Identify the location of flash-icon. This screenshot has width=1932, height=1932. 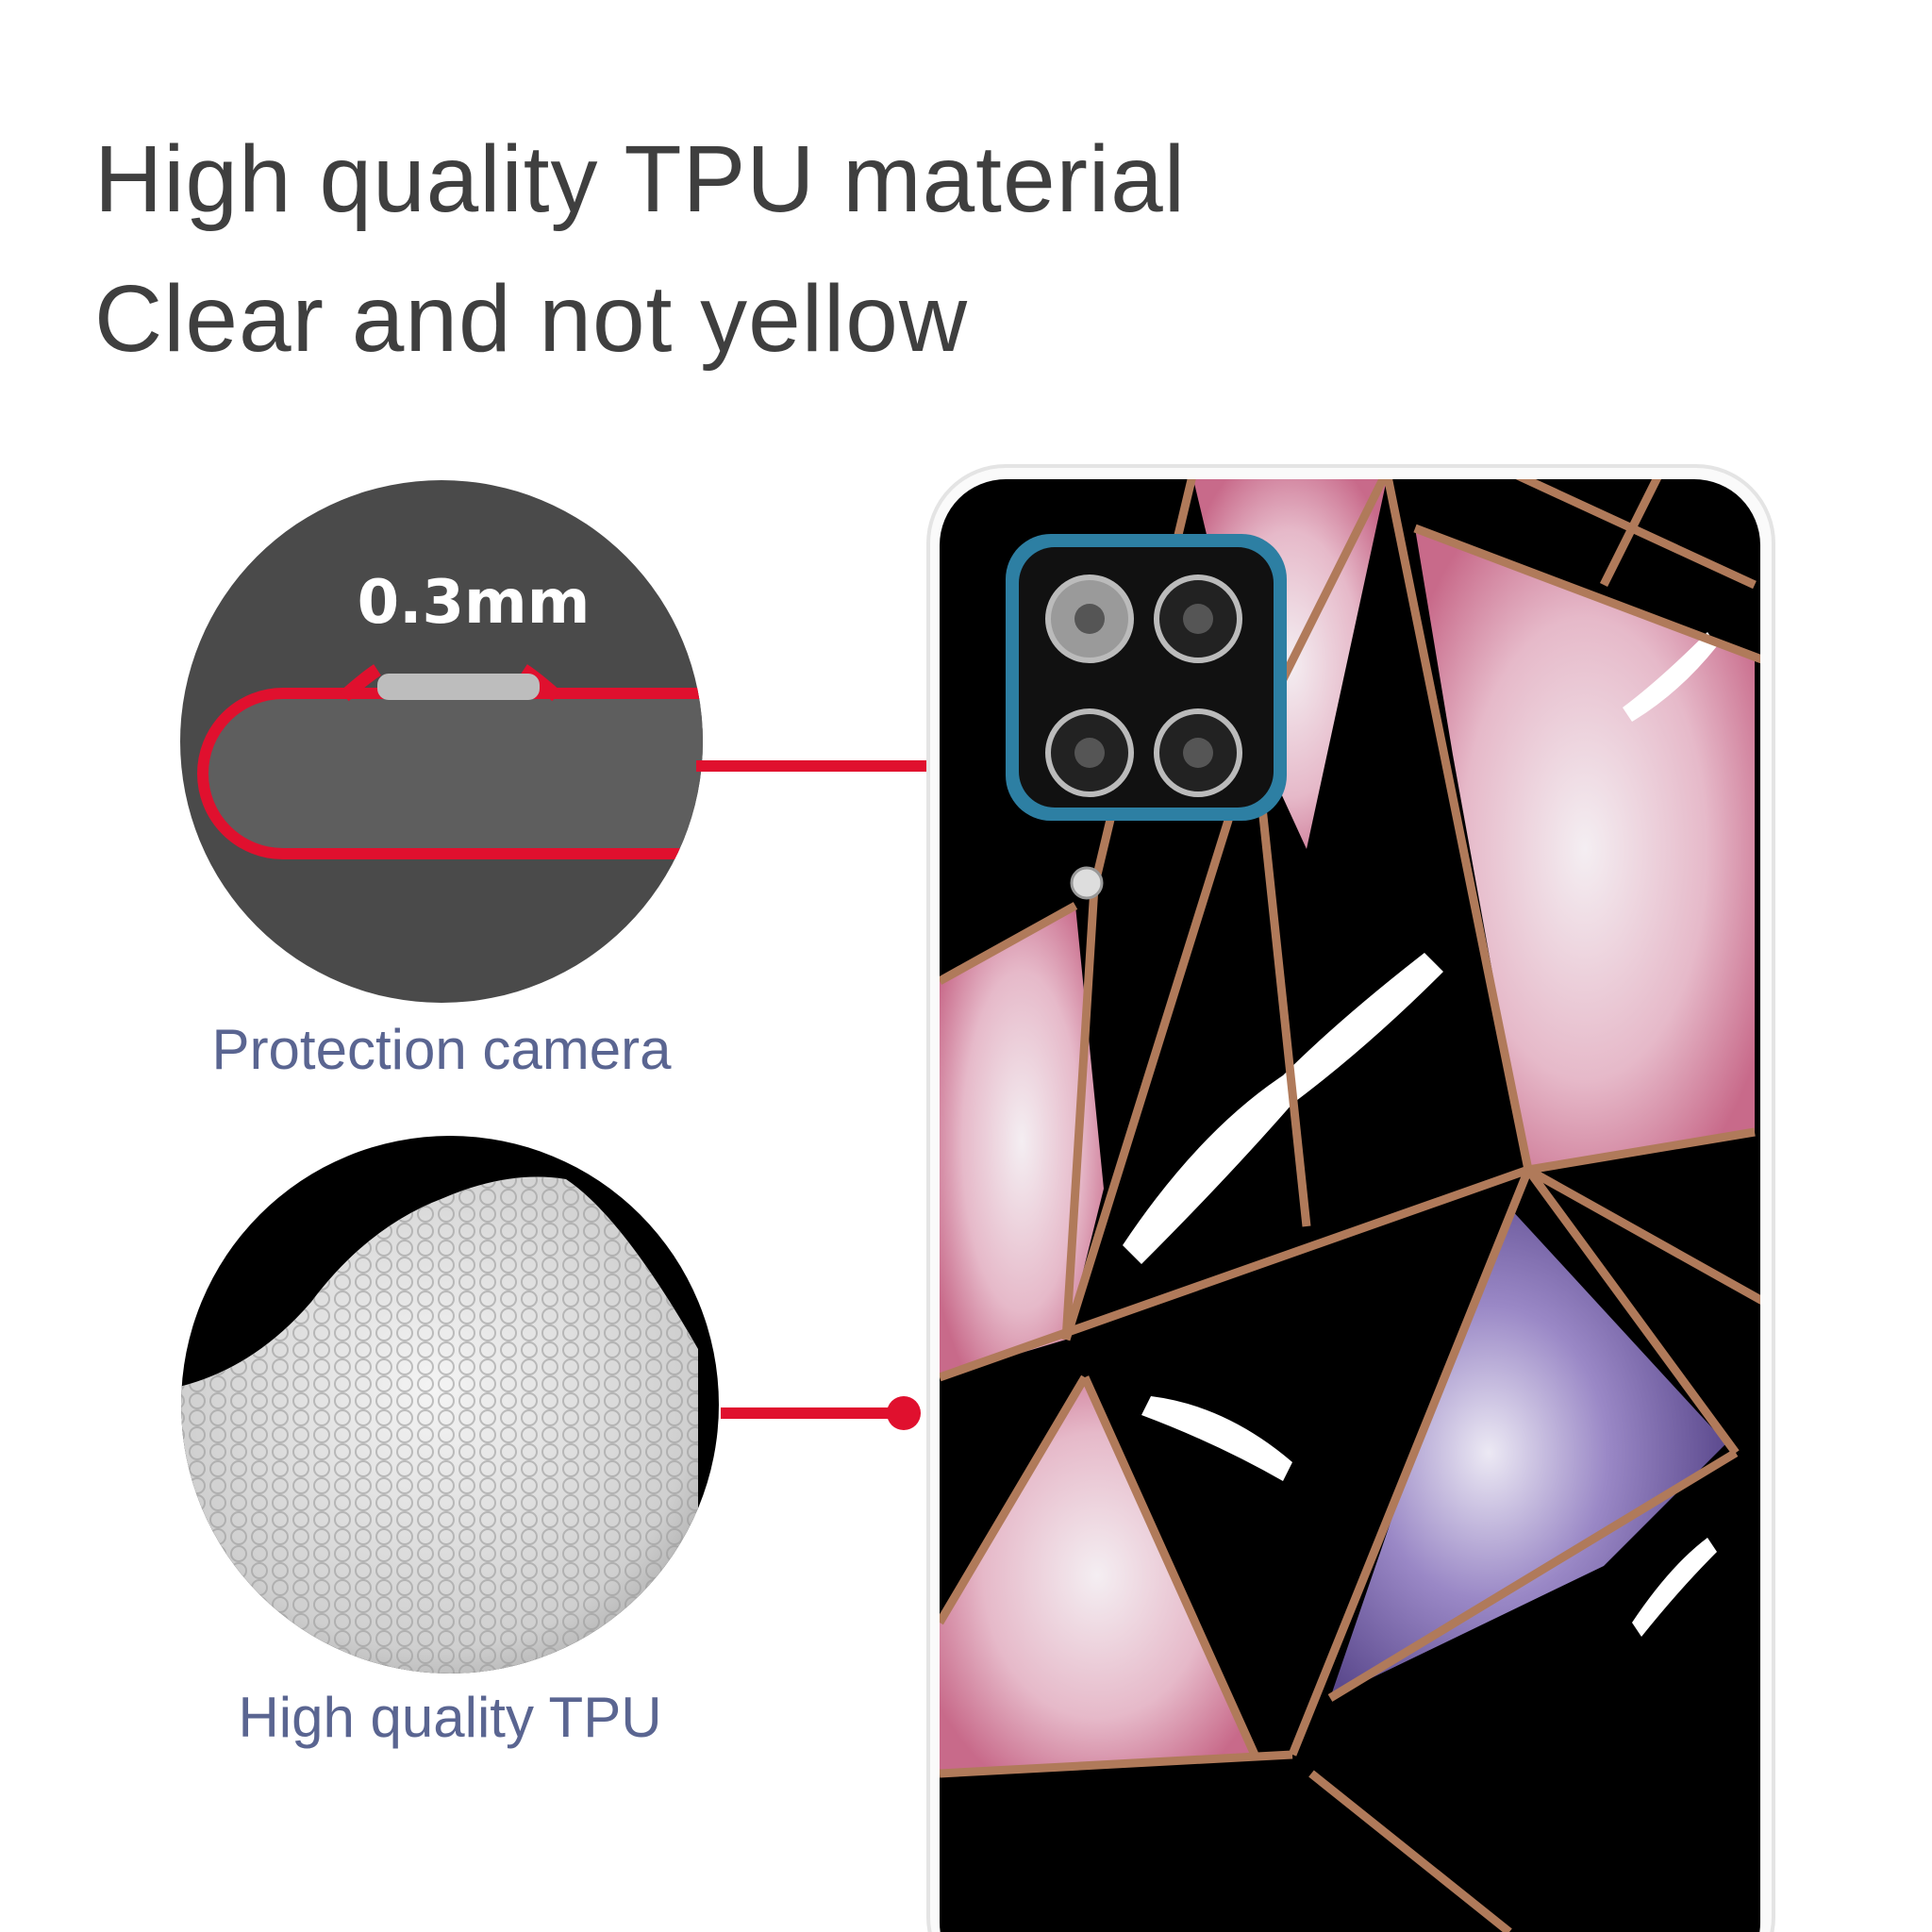
(1087, 883).